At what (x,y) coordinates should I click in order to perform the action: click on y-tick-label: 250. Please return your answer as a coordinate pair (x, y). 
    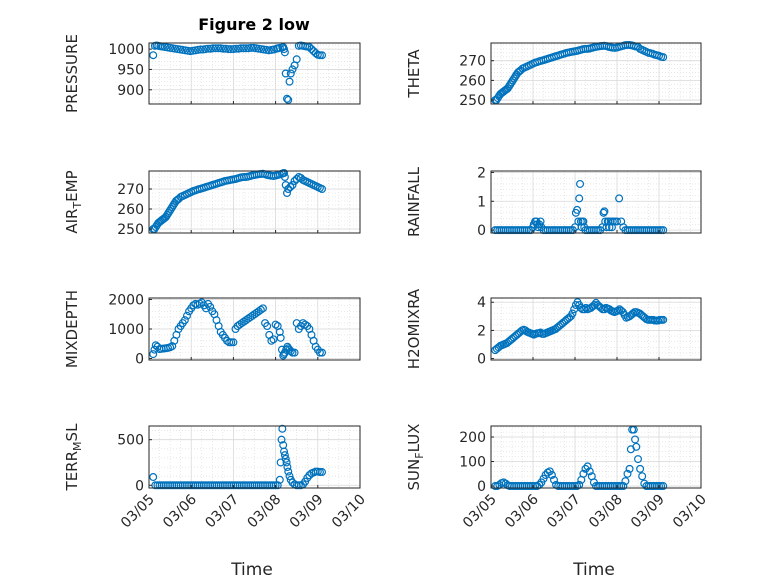
    Looking at the image, I should click on (130, 230).